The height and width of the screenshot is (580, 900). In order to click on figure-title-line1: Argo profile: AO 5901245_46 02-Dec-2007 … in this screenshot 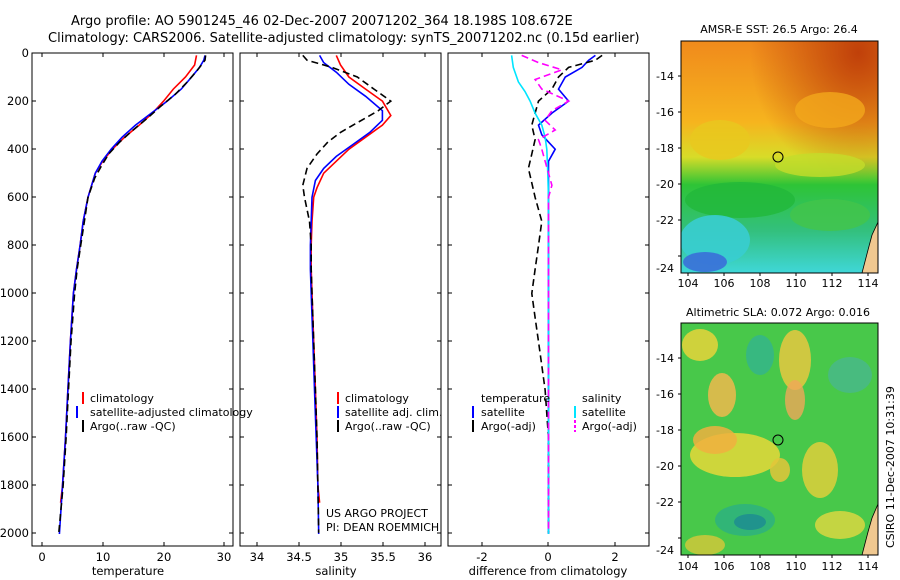, I will do `click(322, 21)`.